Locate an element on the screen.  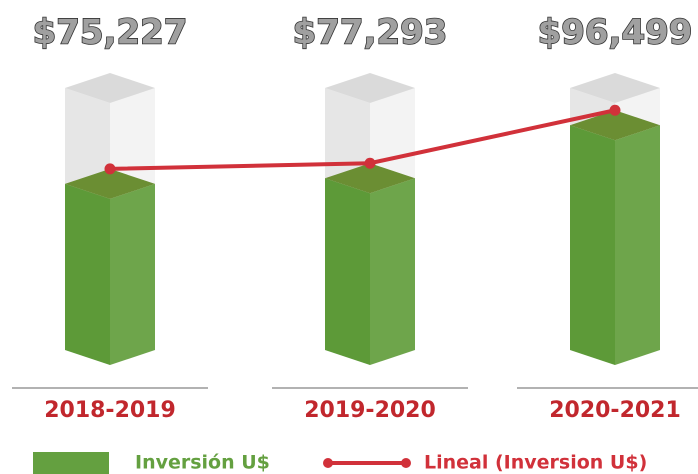
legend-swatch is located at coordinates (71, 463).